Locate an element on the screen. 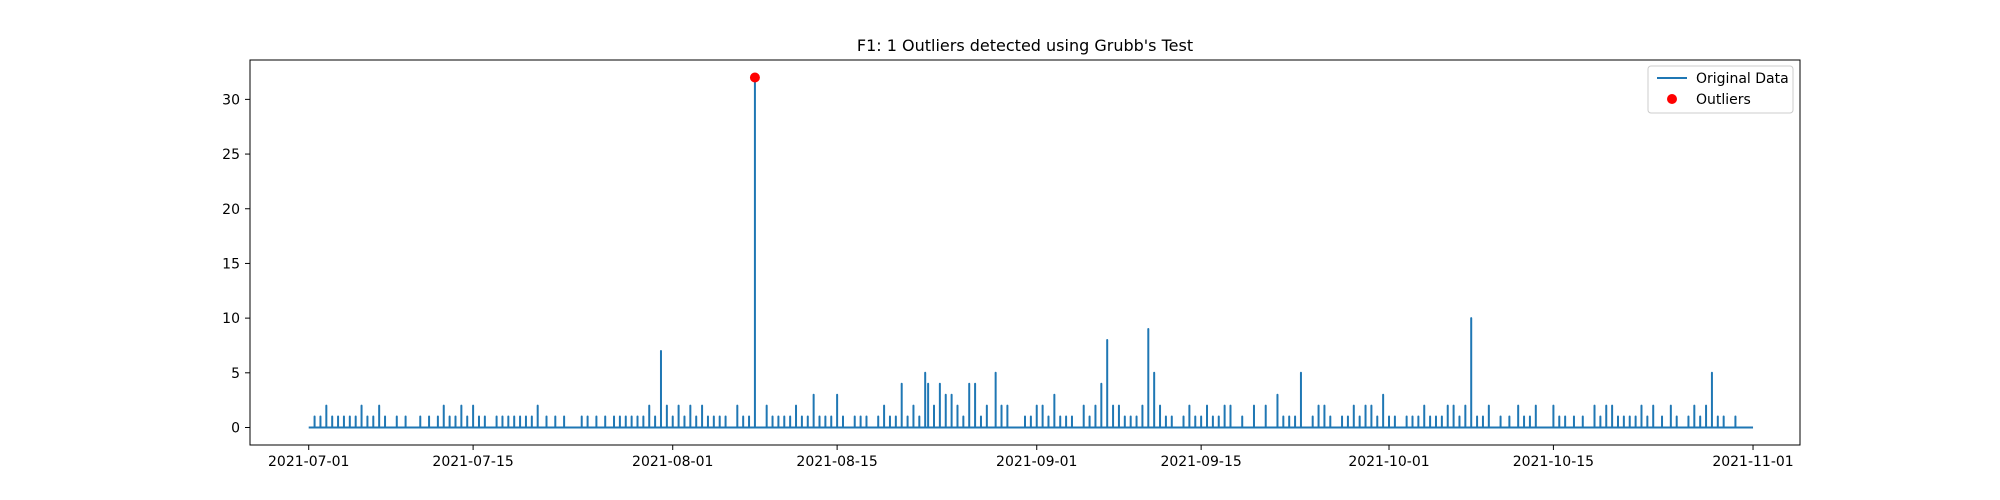  x-tick-label-6: 2021-10-01 is located at coordinates (1388, 462).